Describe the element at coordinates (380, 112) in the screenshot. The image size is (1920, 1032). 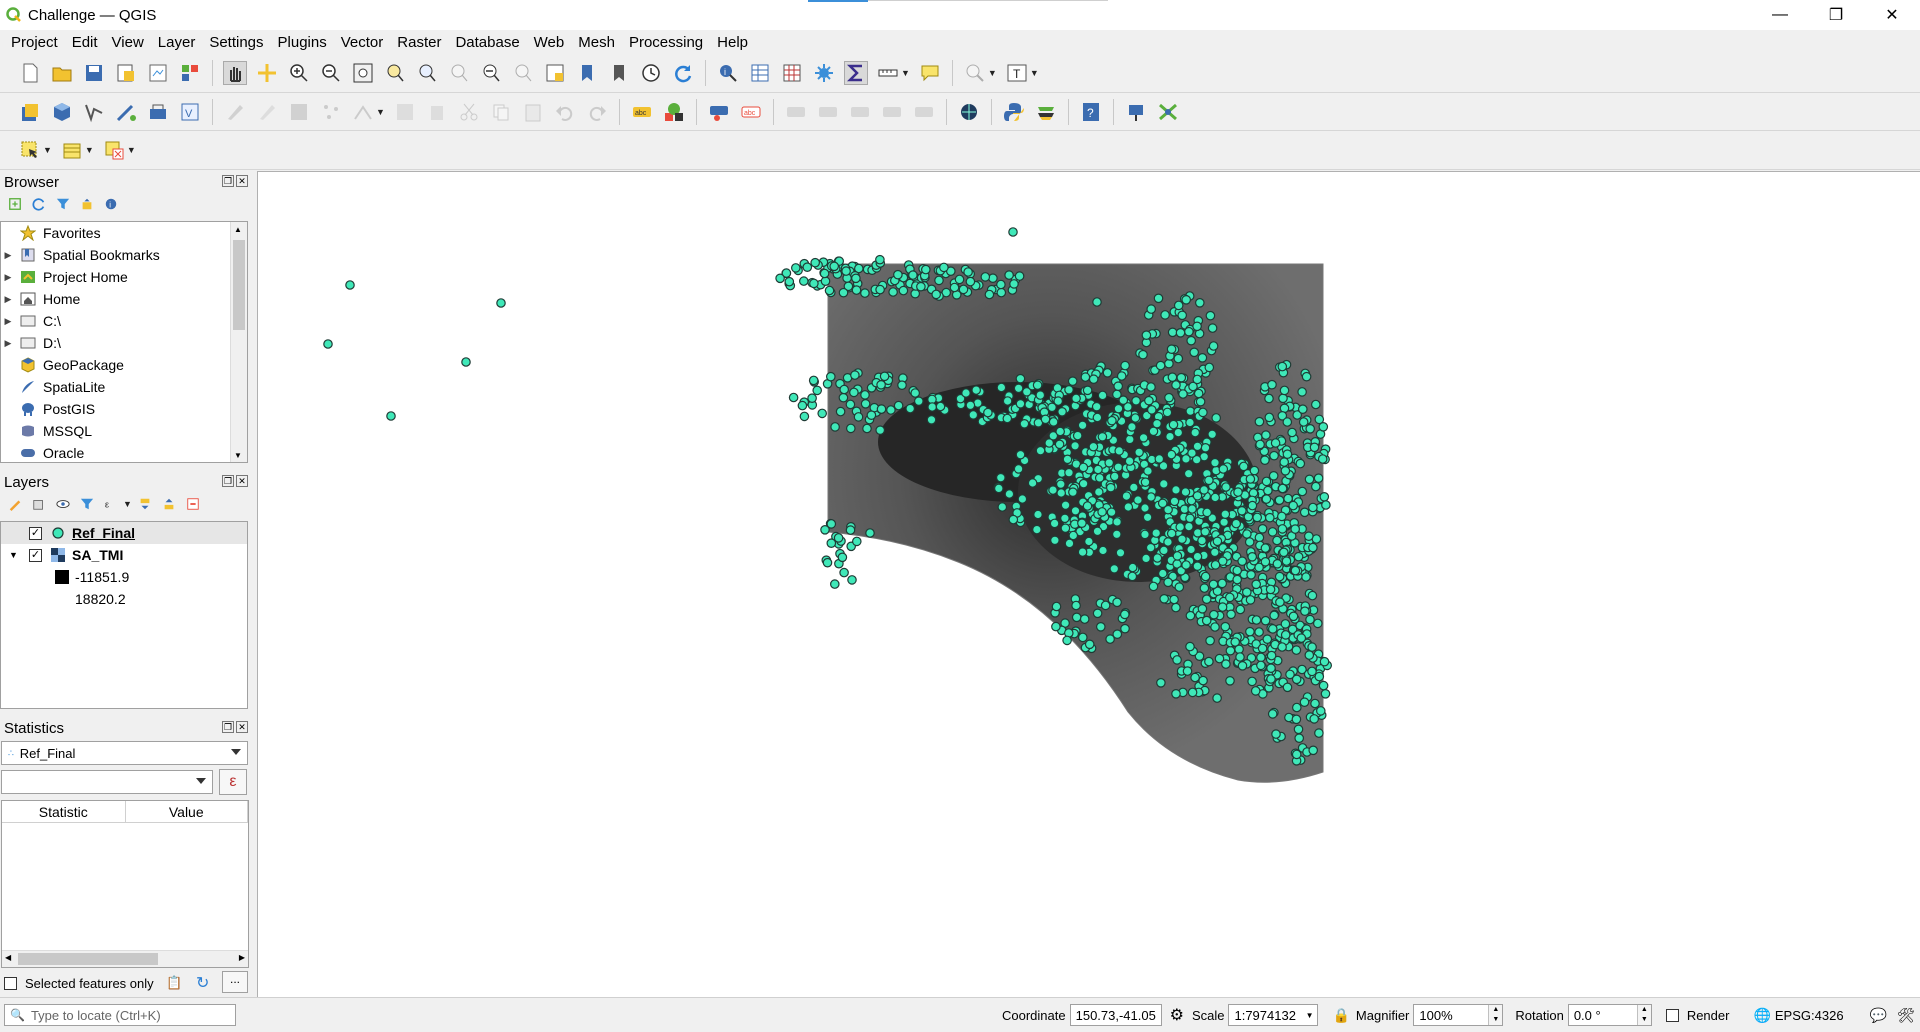
I see `dropdown-arrow: ▼` at that location.